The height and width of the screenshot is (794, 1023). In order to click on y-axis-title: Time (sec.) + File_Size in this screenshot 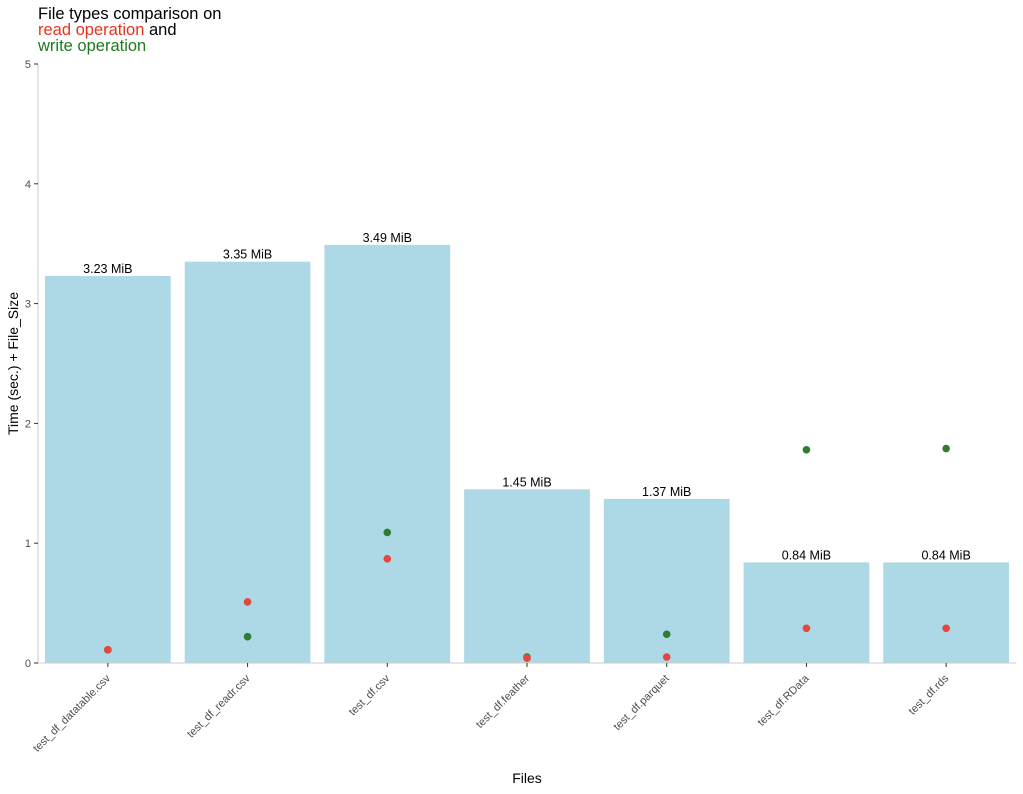, I will do `click(13, 363)`.